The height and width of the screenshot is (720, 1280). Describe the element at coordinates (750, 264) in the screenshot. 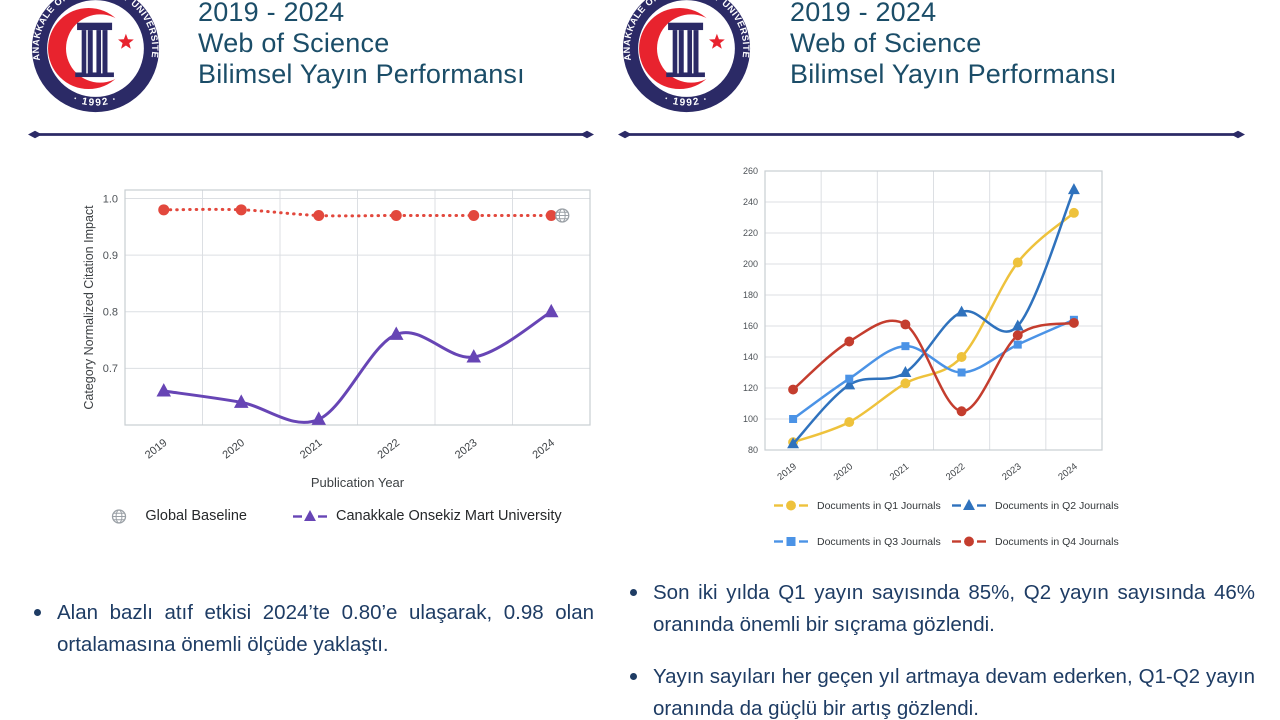

I see `svg-text: 200` at that location.